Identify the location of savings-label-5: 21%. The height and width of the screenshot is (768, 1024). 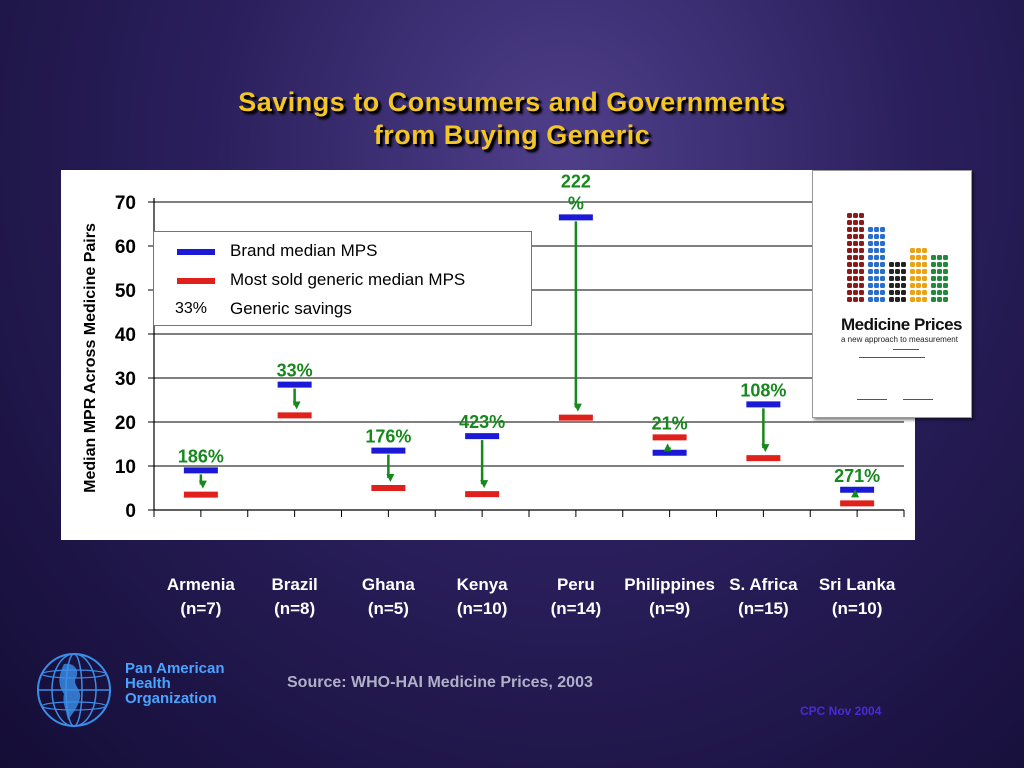
(670, 423).